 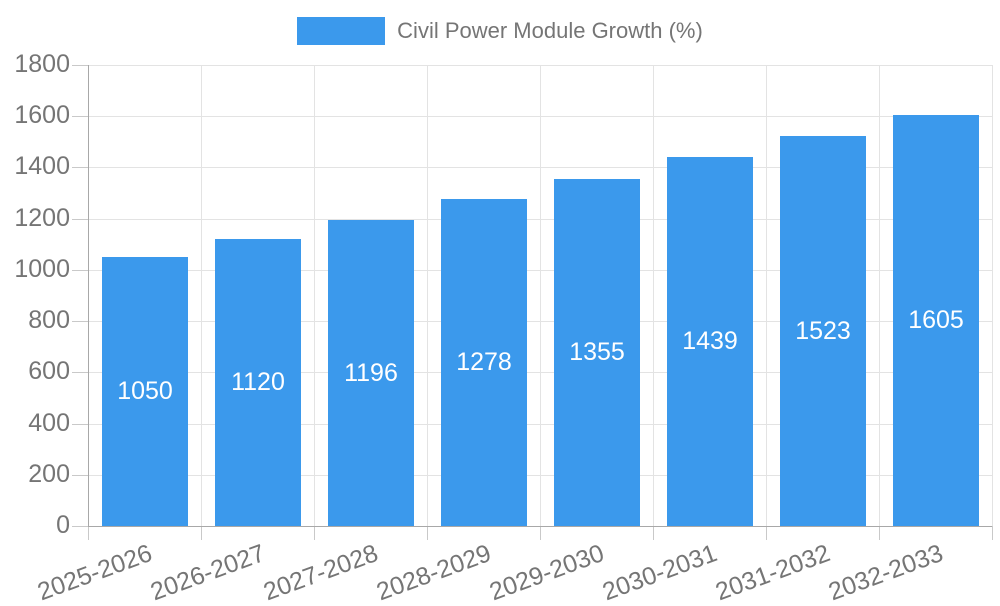 What do you see at coordinates (88, 296) in the screenshot?
I see `y-axis-line` at bounding box center [88, 296].